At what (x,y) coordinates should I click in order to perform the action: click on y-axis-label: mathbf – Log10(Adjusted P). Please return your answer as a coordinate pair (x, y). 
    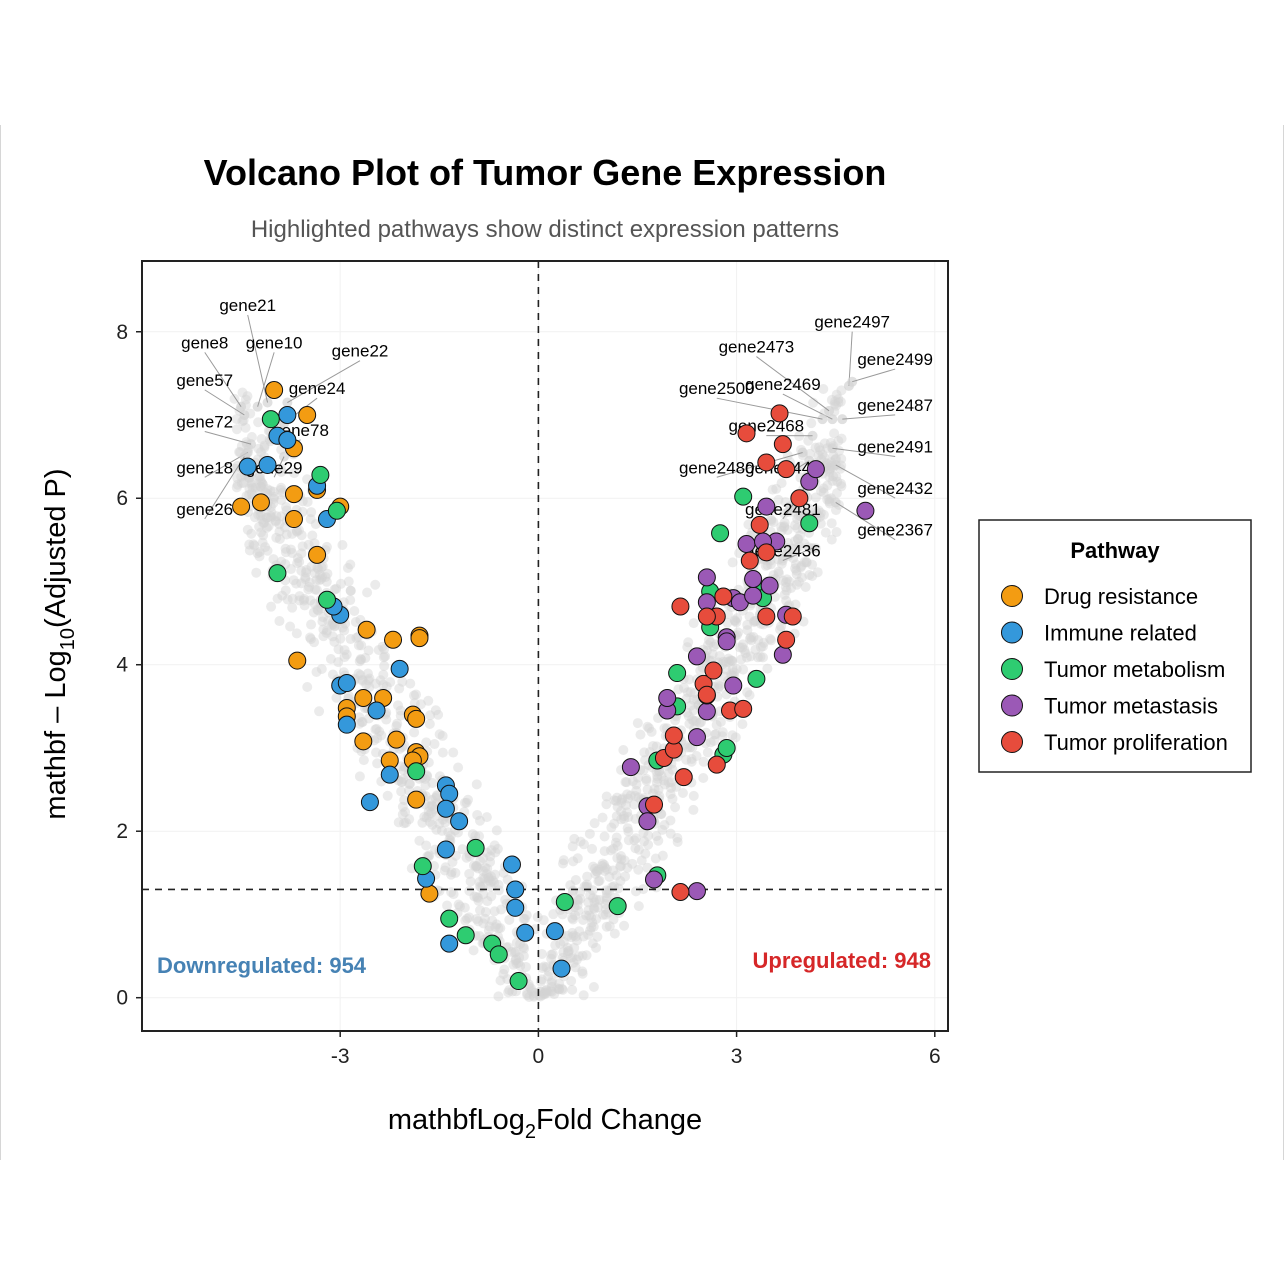
    Looking at the image, I should click on (59, 643).